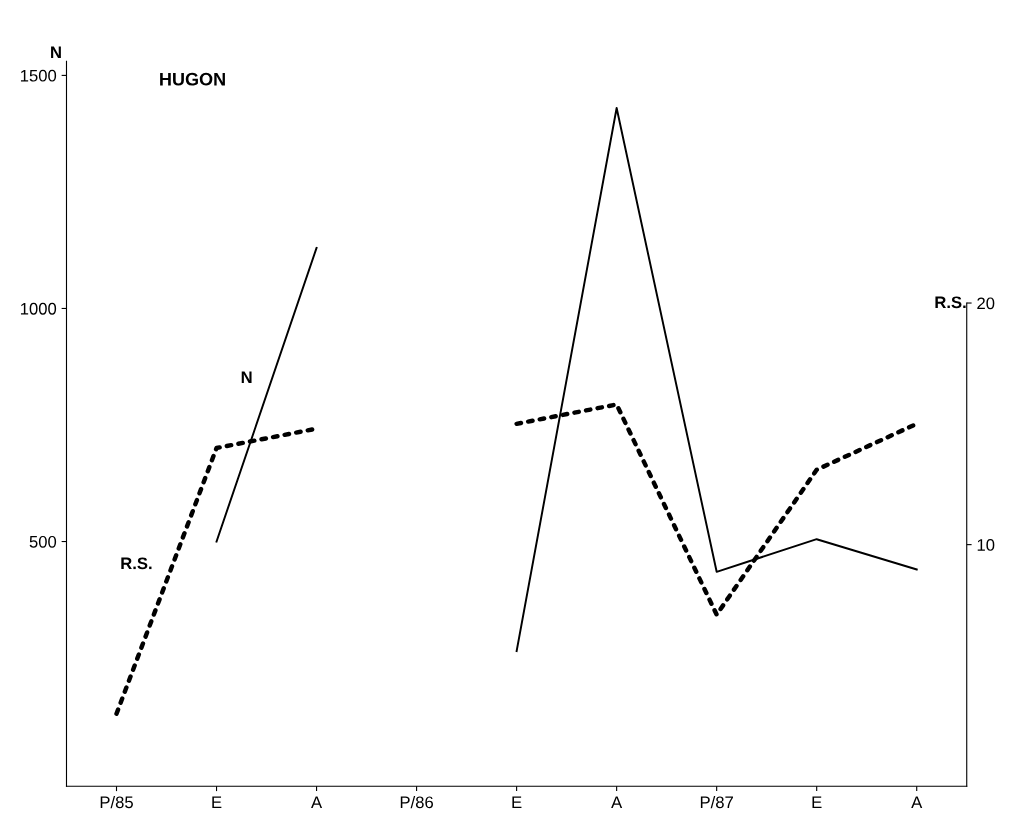  What do you see at coordinates (116, 802) in the screenshot?
I see `x-tick-label: P/85` at bounding box center [116, 802].